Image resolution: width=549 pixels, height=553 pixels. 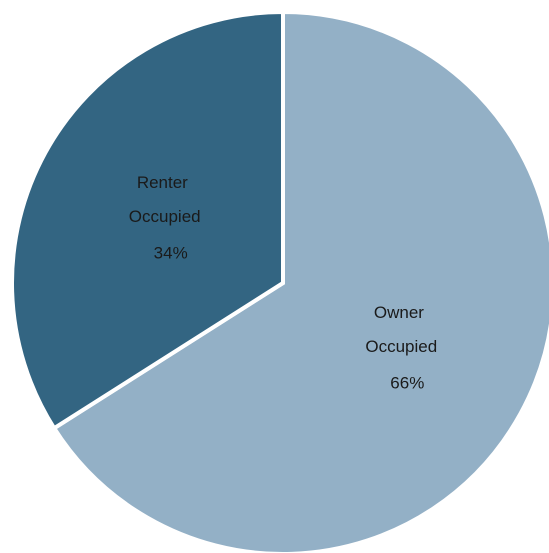 What do you see at coordinates (407, 383) in the screenshot?
I see `value-label: 66%` at bounding box center [407, 383].